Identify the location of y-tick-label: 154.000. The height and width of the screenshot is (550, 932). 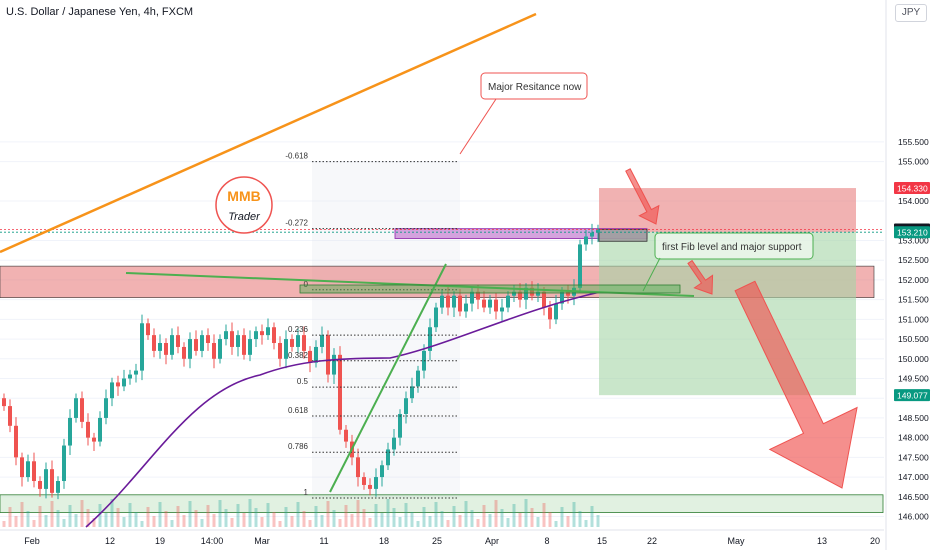
(913, 201).